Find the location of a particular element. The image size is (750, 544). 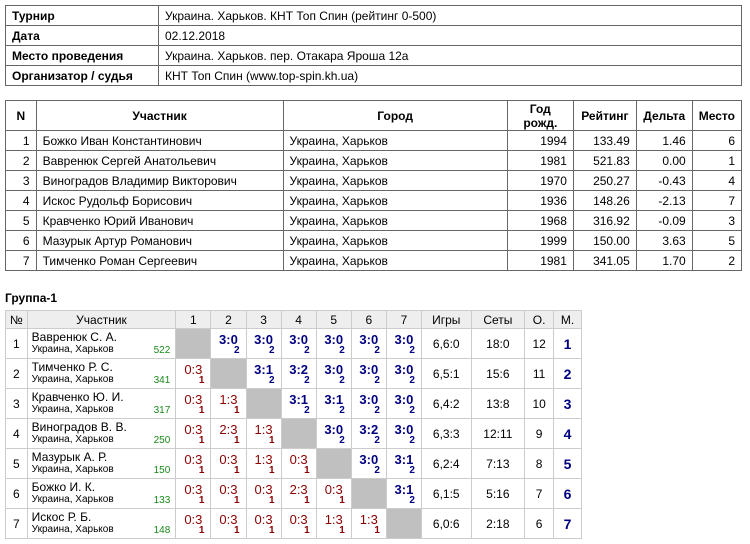

info-value: 02.12.2018 is located at coordinates (450, 35).